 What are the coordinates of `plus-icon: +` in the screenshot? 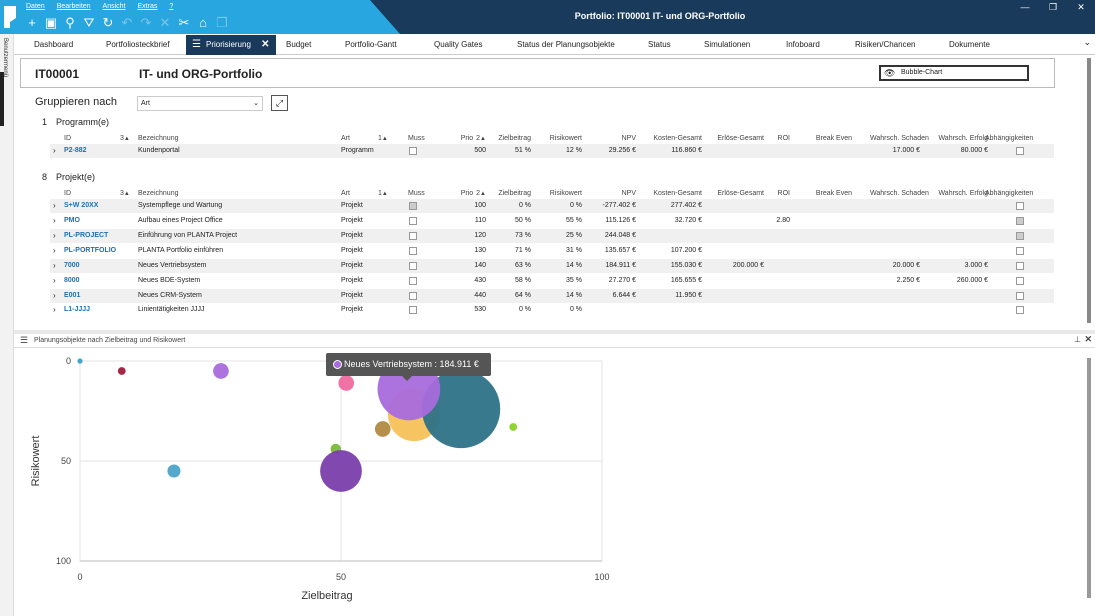 It's located at (32, 22).